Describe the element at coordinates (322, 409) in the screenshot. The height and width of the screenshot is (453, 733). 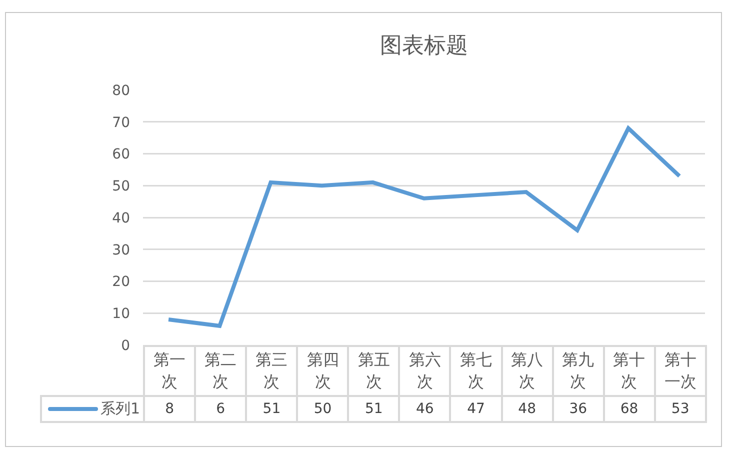
I see `data-label: 50` at that location.